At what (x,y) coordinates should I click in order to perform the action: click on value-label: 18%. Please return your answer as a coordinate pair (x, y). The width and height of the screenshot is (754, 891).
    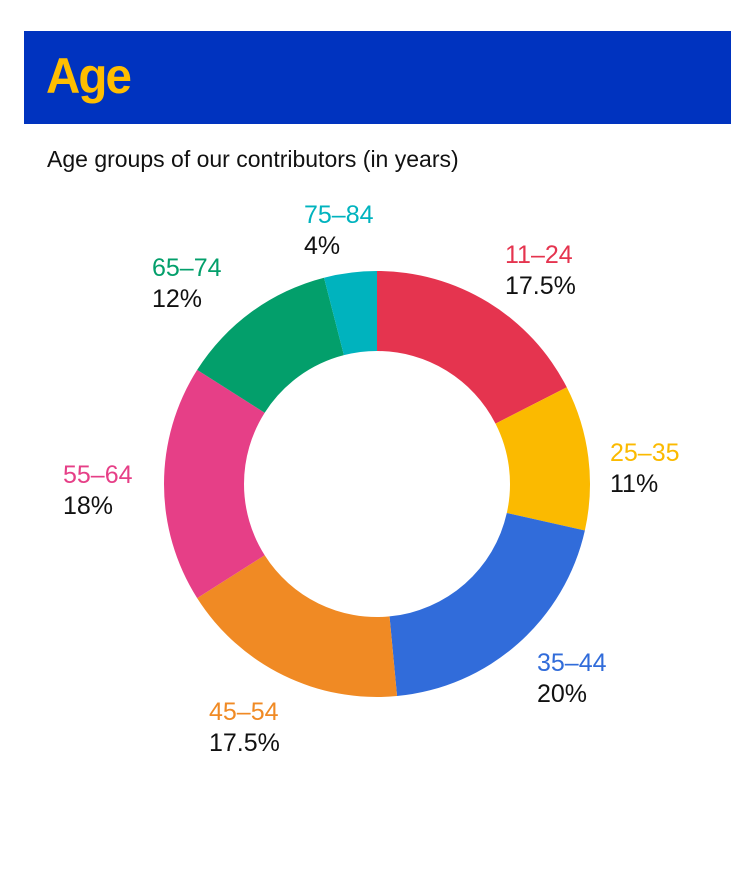
    Looking at the image, I should click on (88, 506).